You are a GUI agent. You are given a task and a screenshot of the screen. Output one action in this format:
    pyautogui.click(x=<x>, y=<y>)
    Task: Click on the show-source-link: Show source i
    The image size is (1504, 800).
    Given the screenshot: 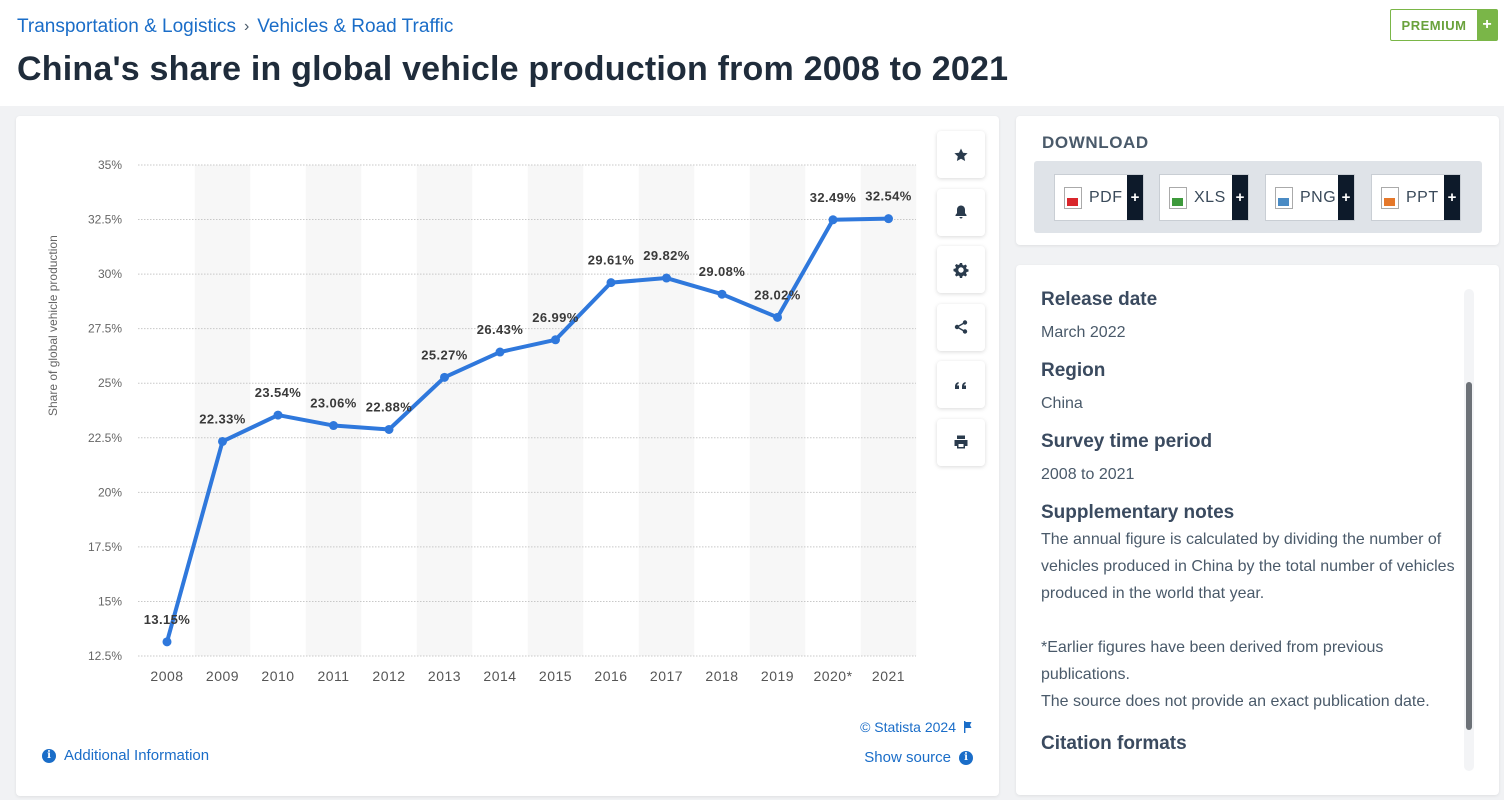 What is the action you would take?
    pyautogui.click(x=918, y=757)
    